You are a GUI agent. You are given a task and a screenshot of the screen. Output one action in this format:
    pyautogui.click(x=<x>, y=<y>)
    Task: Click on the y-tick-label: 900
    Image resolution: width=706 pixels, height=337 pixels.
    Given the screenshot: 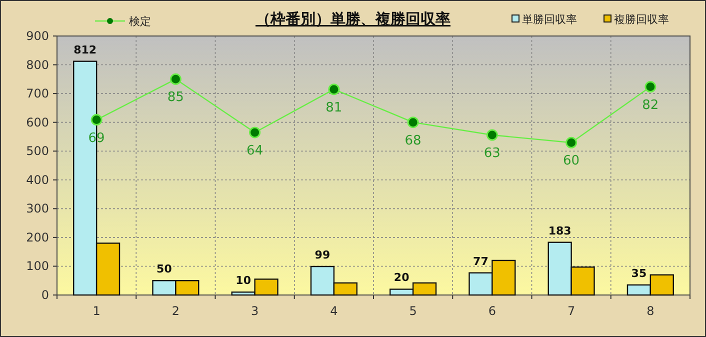 What is the action you would take?
    pyautogui.click(x=37, y=36)
    